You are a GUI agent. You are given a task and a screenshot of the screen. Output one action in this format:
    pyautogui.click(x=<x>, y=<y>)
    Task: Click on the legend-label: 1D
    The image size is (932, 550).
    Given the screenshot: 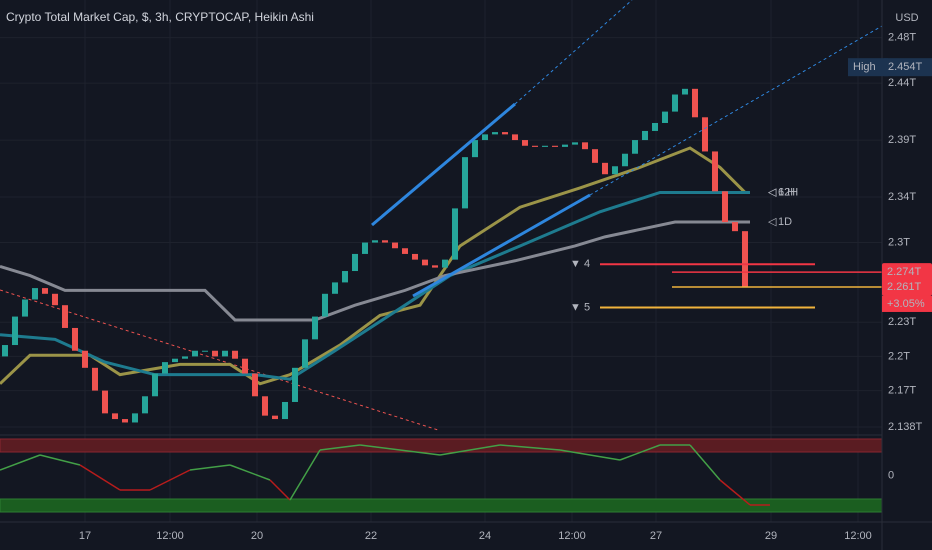 What is the action you would take?
    pyautogui.click(x=785, y=222)
    